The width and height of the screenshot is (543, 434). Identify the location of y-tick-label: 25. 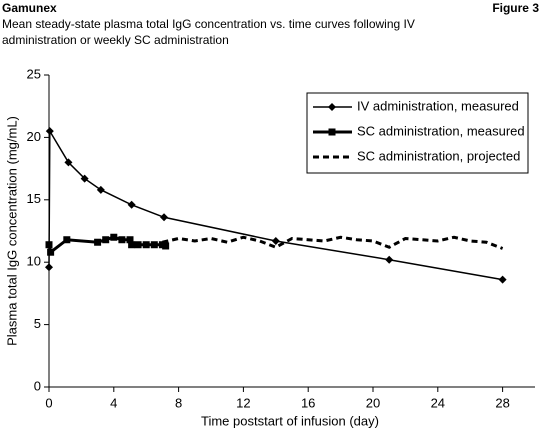
(34, 73).